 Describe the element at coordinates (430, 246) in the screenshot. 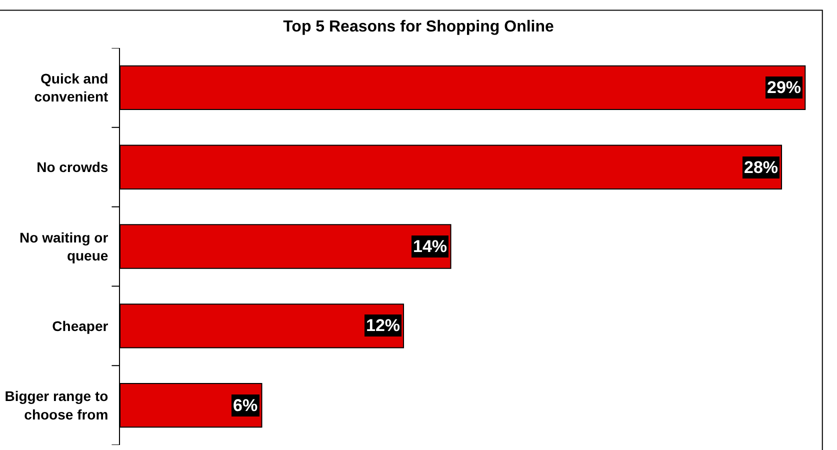

I see `data-label: 14%` at that location.